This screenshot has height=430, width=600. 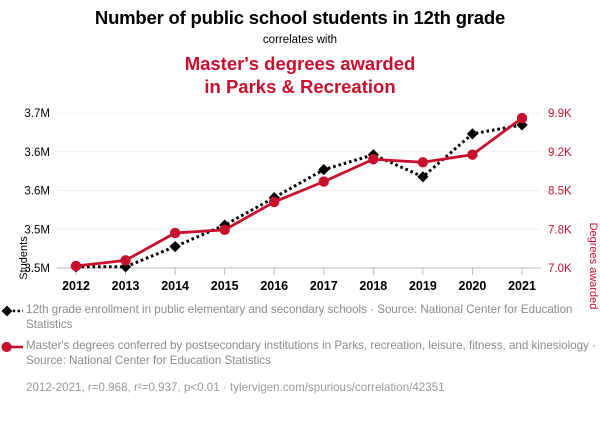 I want to click on legend-marker-circle-solid-icon, so click(x=12, y=347).